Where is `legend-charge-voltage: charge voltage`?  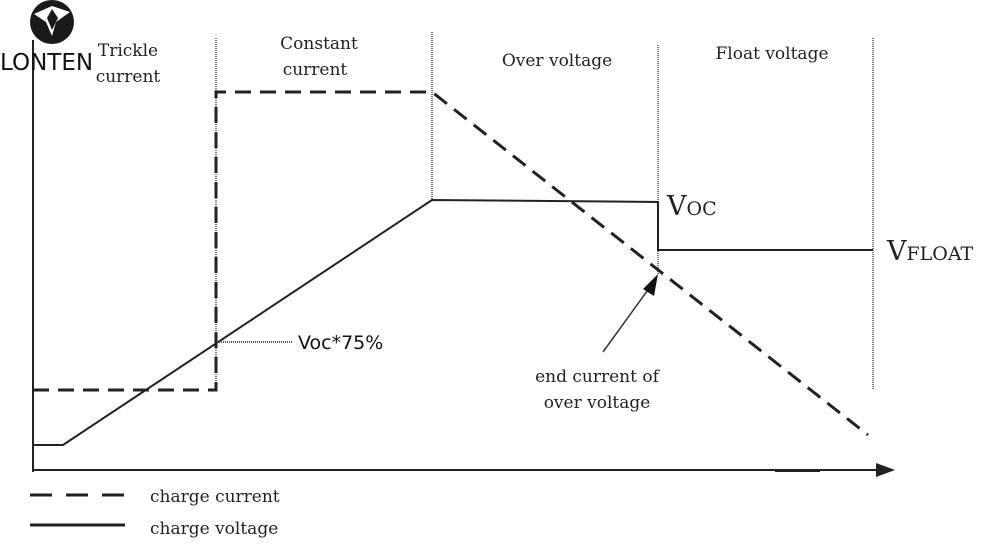 legend-charge-voltage: charge voltage is located at coordinates (214, 529).